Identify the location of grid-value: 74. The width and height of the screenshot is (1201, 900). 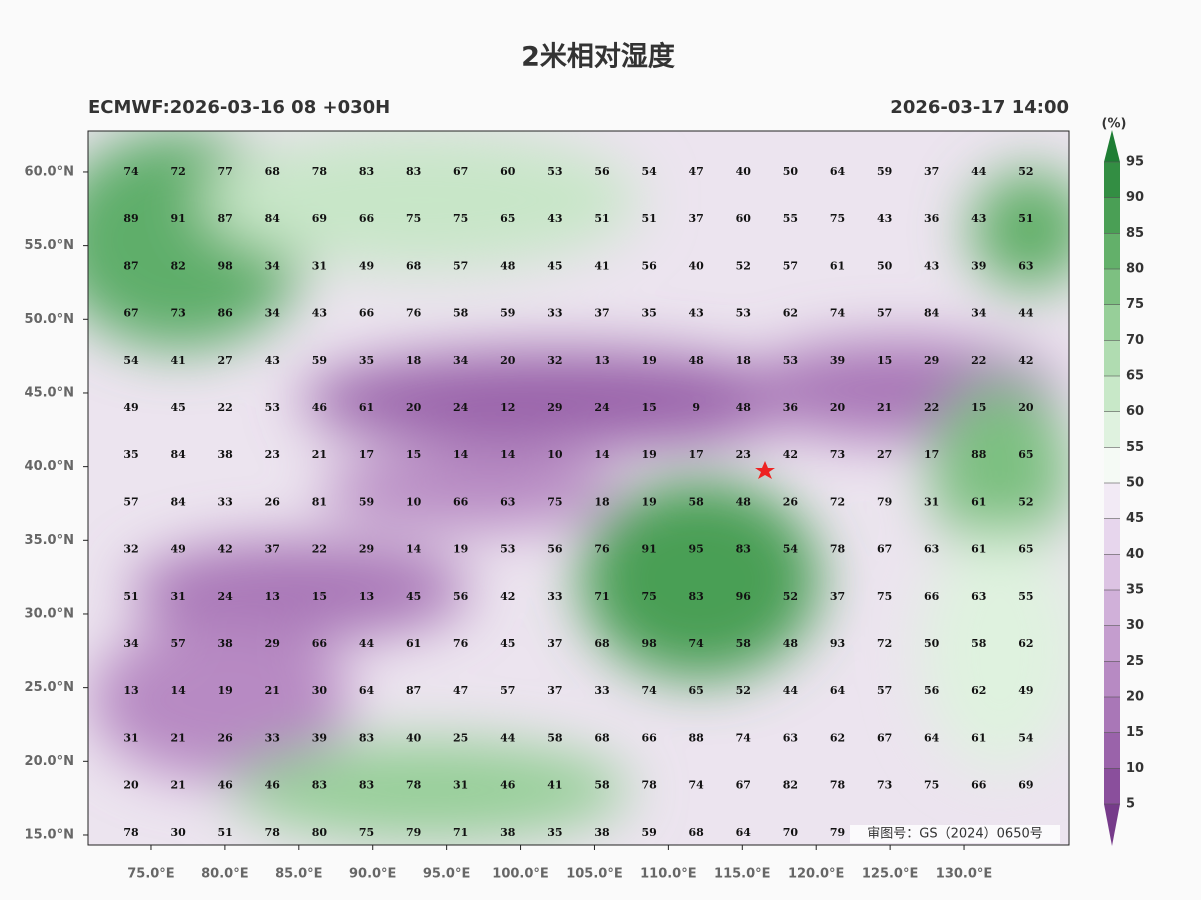
(838, 313).